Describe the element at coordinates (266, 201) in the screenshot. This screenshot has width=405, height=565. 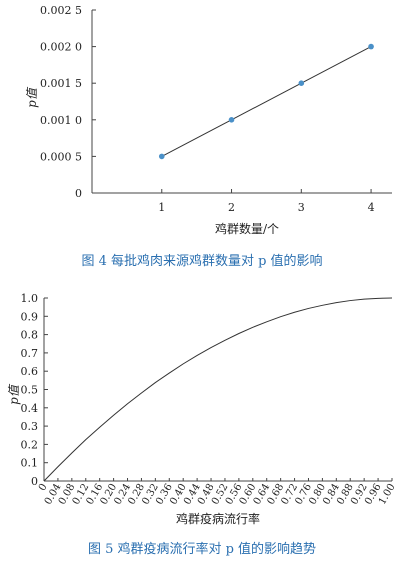
I see `chart-1-x-ticks: 1 2 3 4` at that location.